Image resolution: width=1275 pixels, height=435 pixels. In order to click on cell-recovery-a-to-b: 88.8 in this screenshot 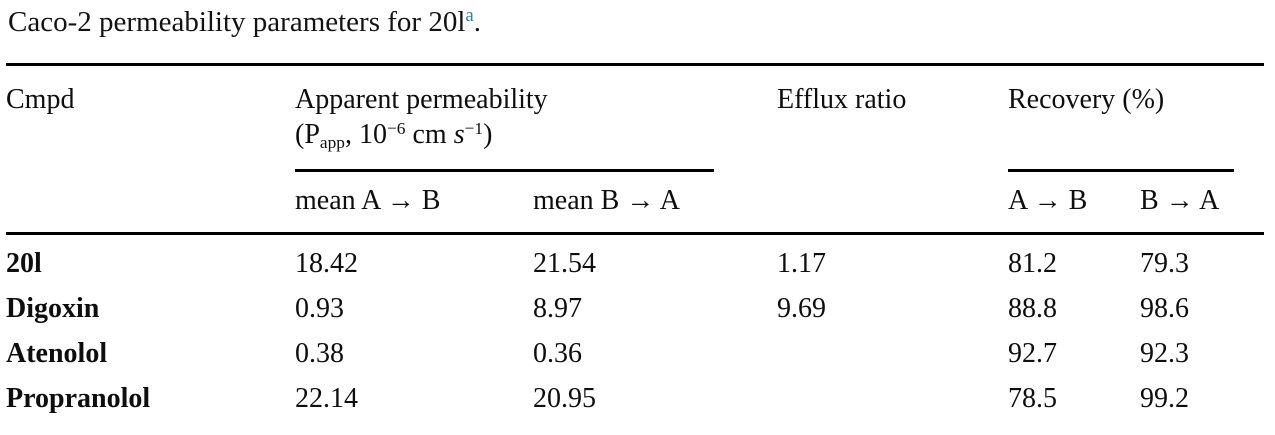, I will do `click(1032, 308)`.